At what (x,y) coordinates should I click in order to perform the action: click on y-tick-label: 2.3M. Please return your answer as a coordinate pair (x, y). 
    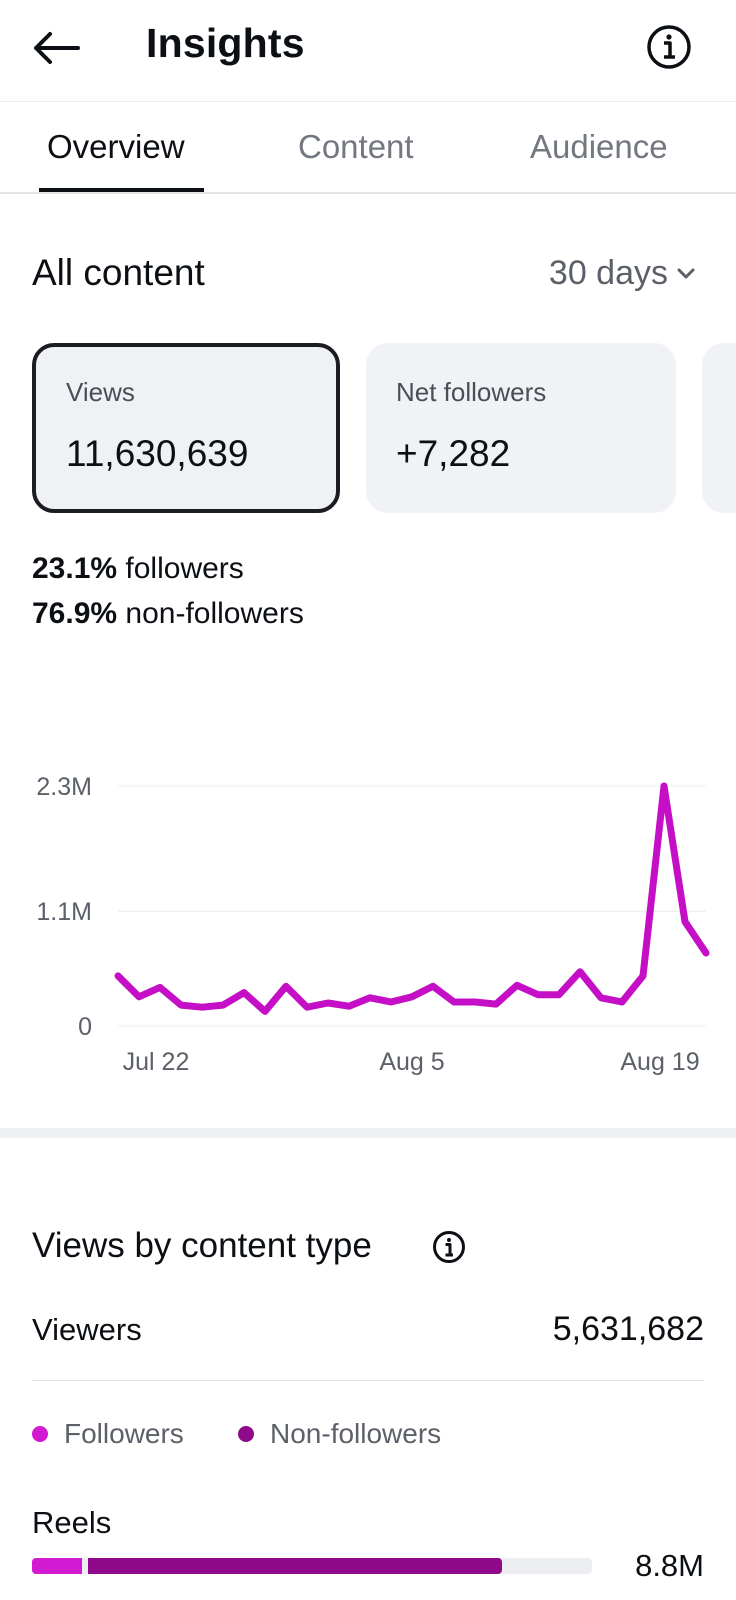
    Looking at the image, I should click on (64, 787).